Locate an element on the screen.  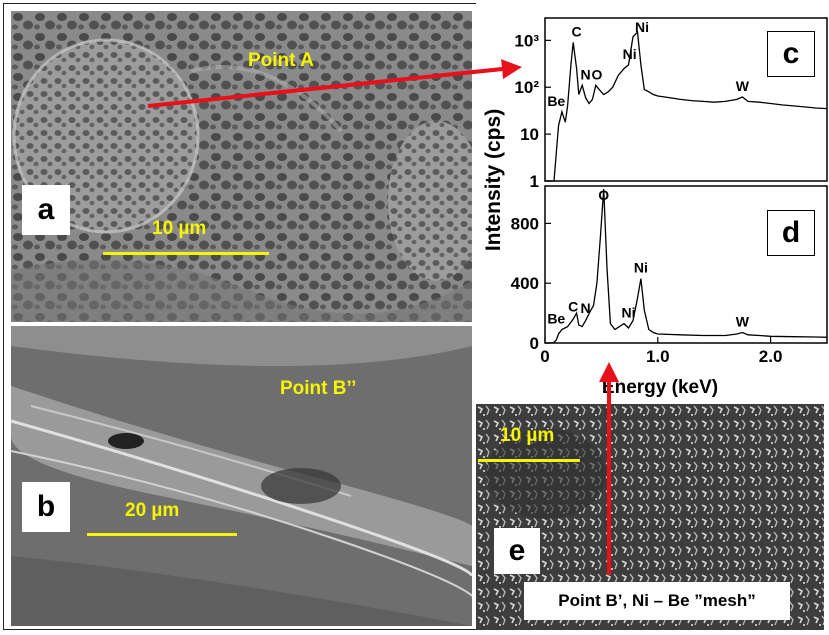
panel-label-c: c is located at coordinates (791, 54).